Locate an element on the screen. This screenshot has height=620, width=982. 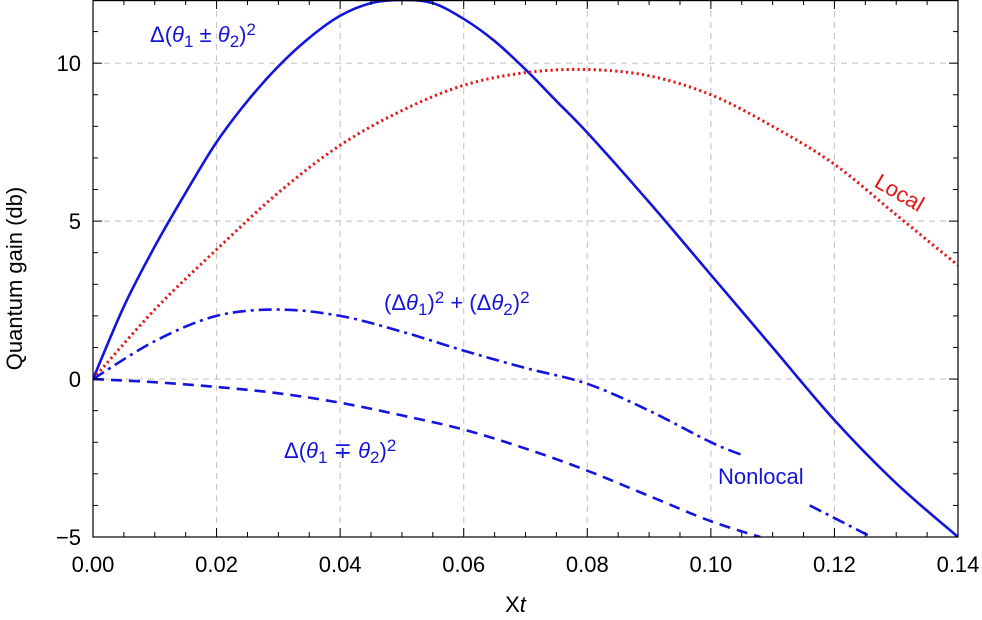
x-axis-label: Xt is located at coordinates (516, 604).